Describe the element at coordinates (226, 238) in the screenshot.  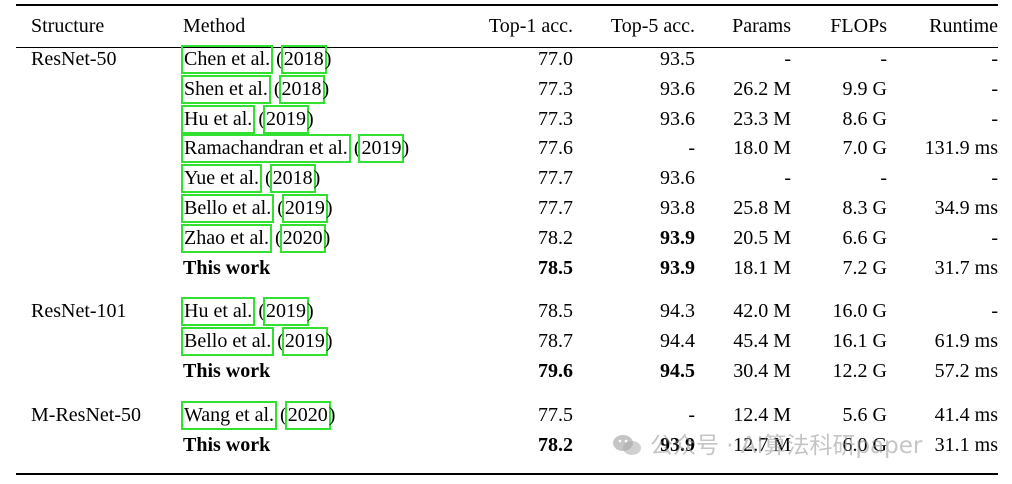
I see `citation-author-link: Zhao et al.` at that location.